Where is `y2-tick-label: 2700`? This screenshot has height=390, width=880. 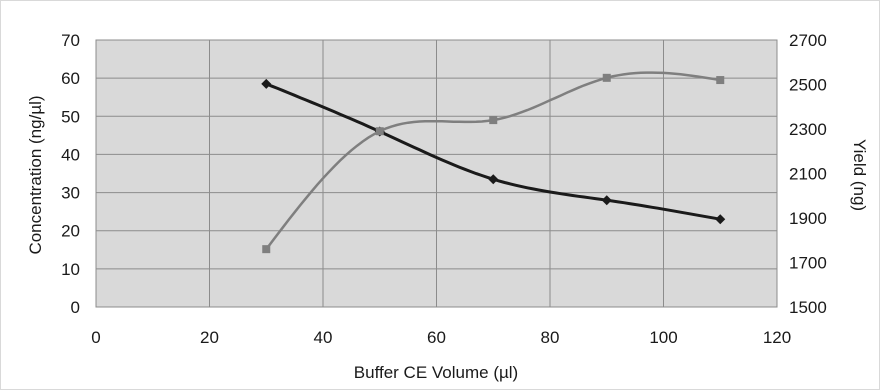
y2-tick-label: 2700 is located at coordinates (808, 40).